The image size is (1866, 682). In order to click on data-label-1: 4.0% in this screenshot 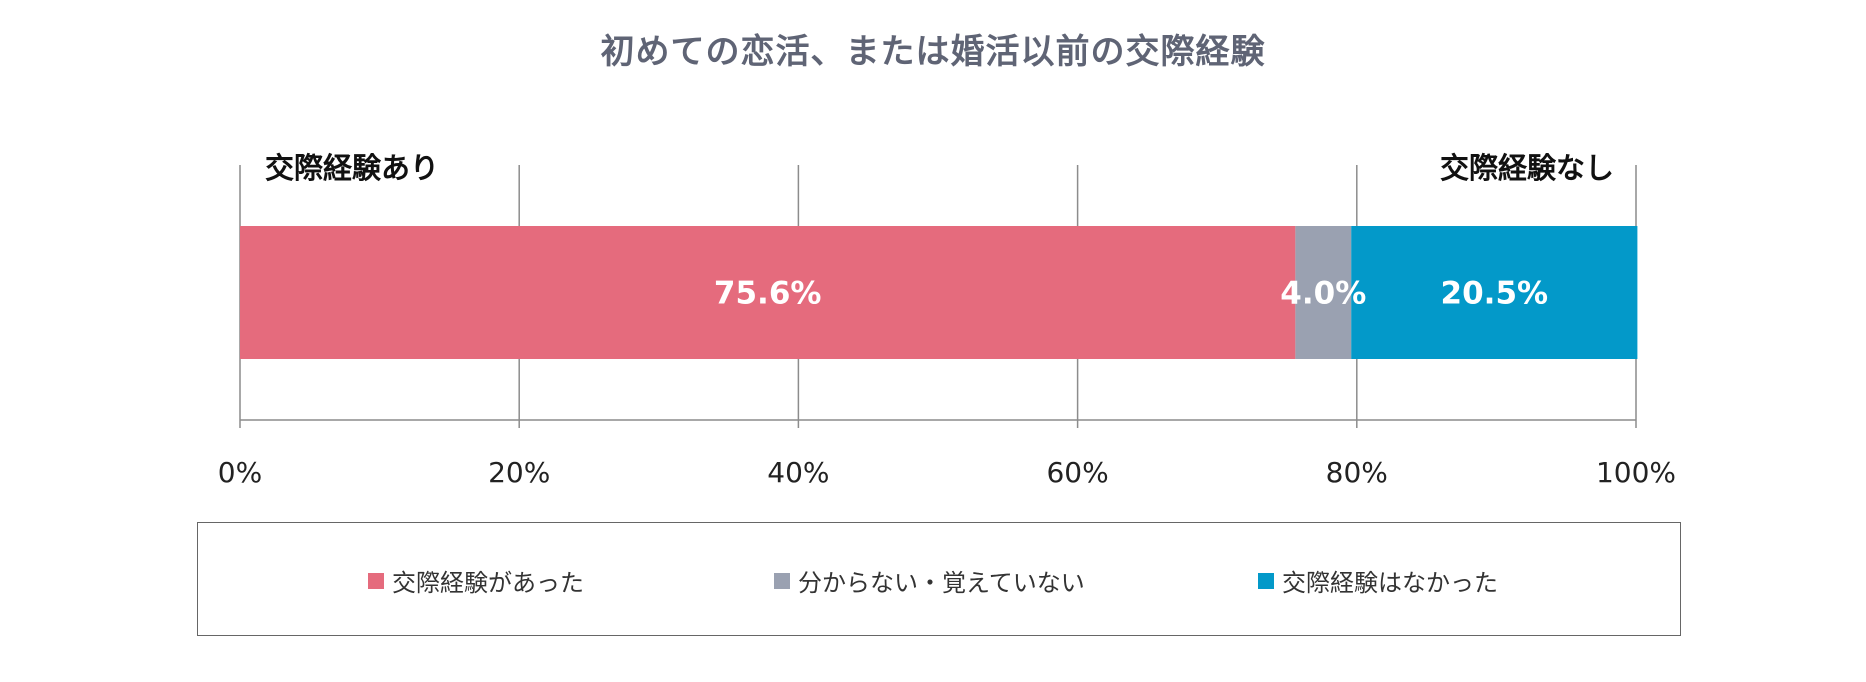, I will do `click(1323, 294)`.